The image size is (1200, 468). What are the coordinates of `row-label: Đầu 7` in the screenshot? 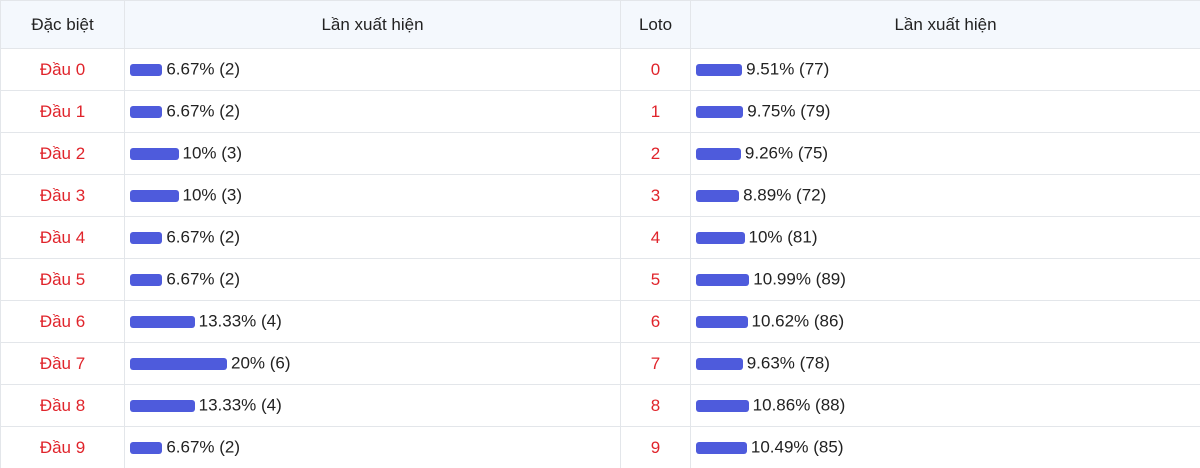 It's located at (62, 363).